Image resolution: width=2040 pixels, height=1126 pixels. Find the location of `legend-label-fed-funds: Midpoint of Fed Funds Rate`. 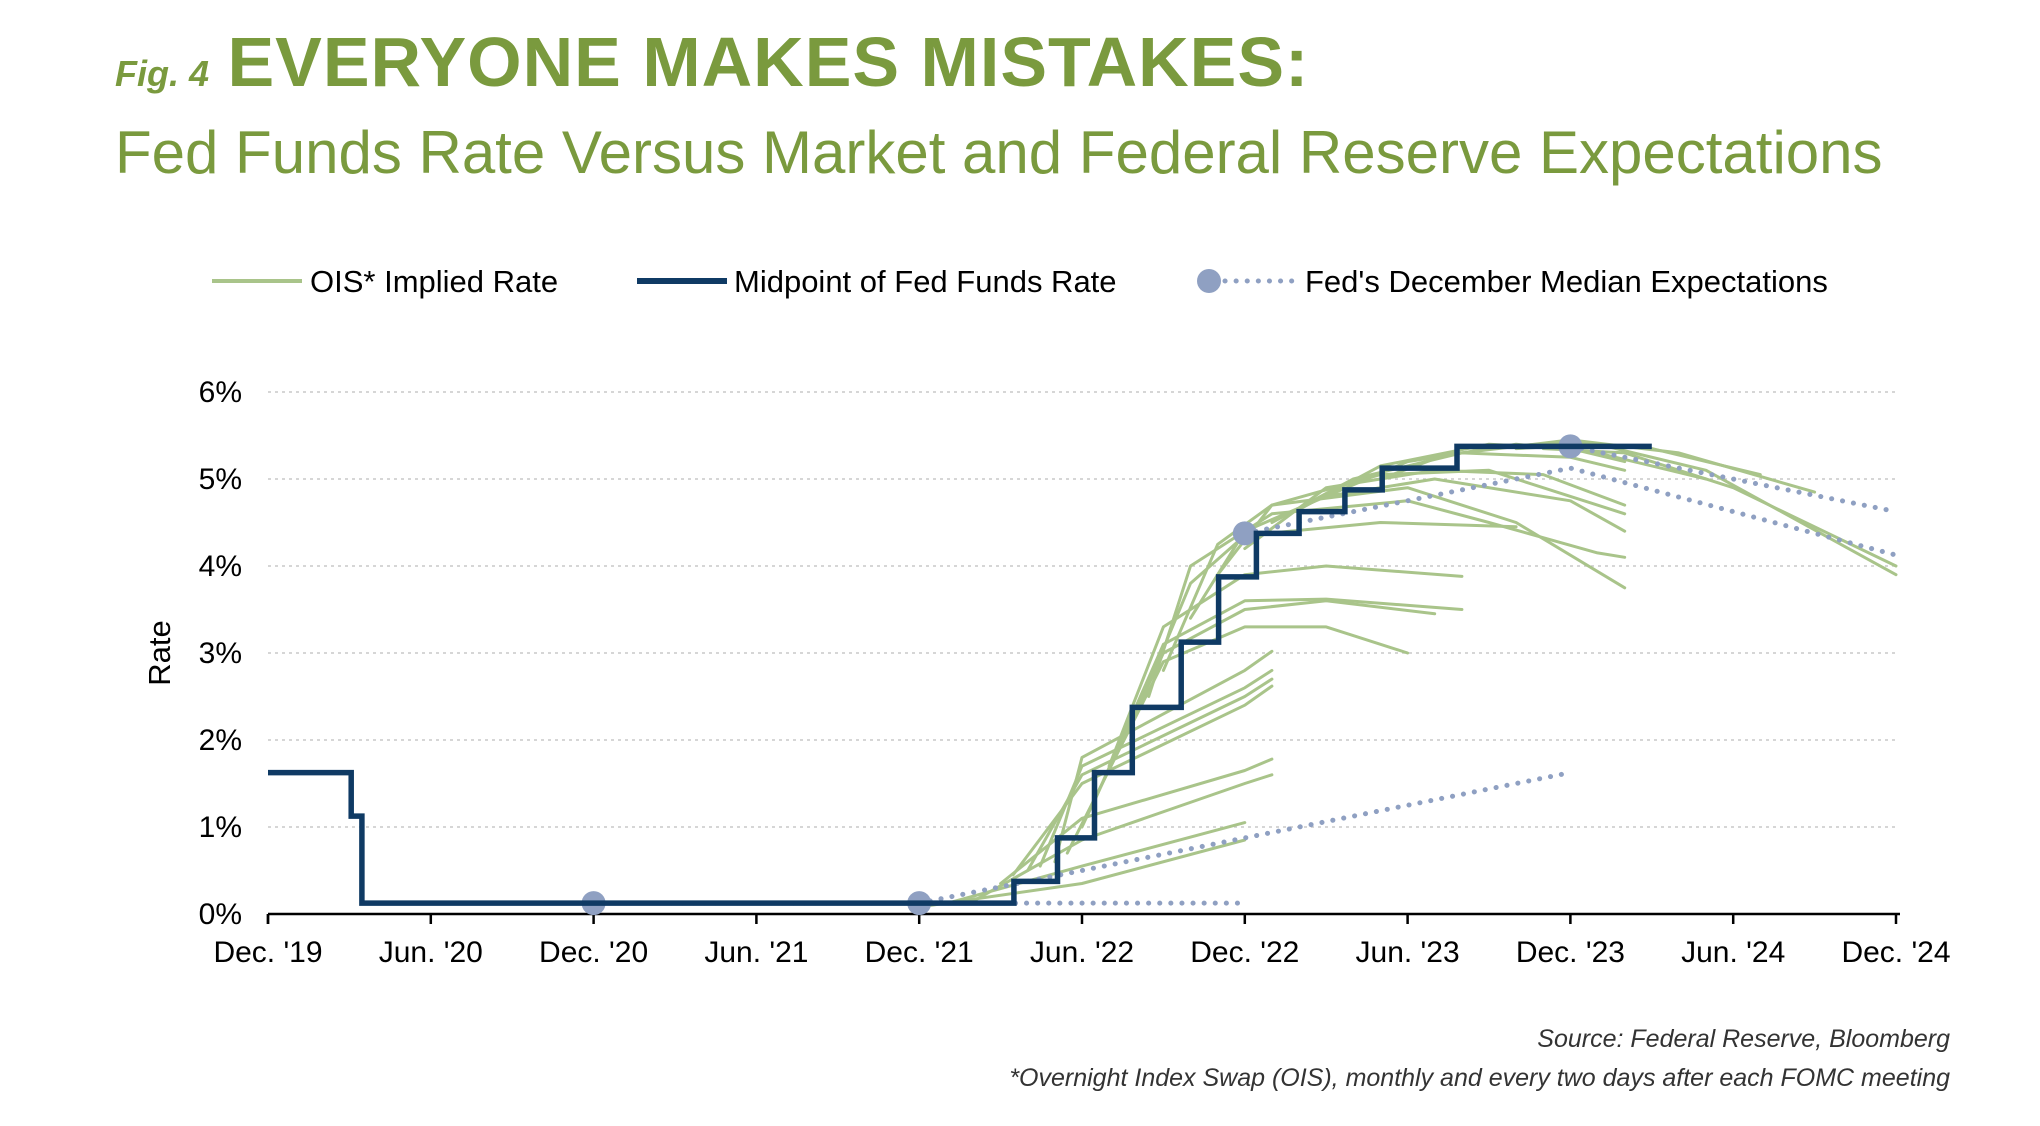

legend-label-fed-funds: Midpoint of Fed Funds Rate is located at coordinates (925, 281).